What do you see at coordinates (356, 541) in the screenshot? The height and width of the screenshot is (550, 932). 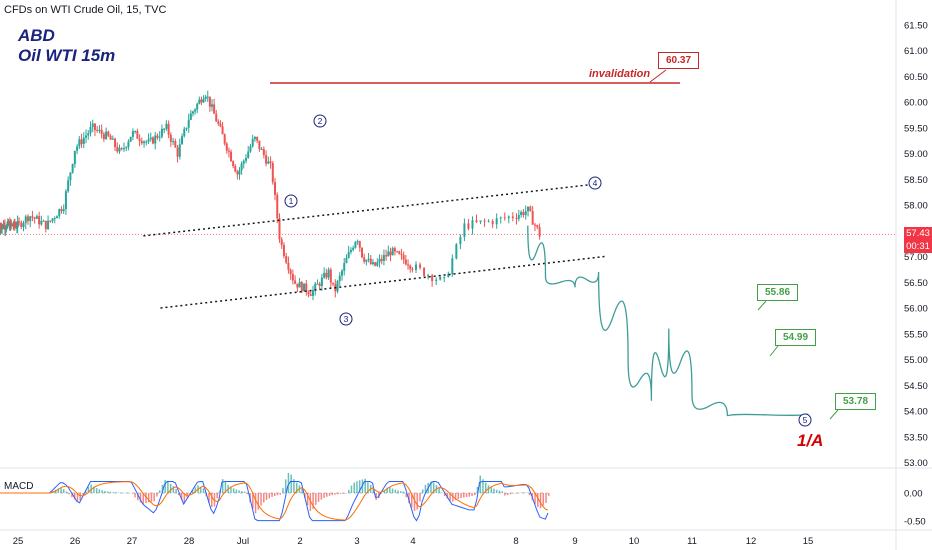 I see `x-tick-label: 3` at bounding box center [356, 541].